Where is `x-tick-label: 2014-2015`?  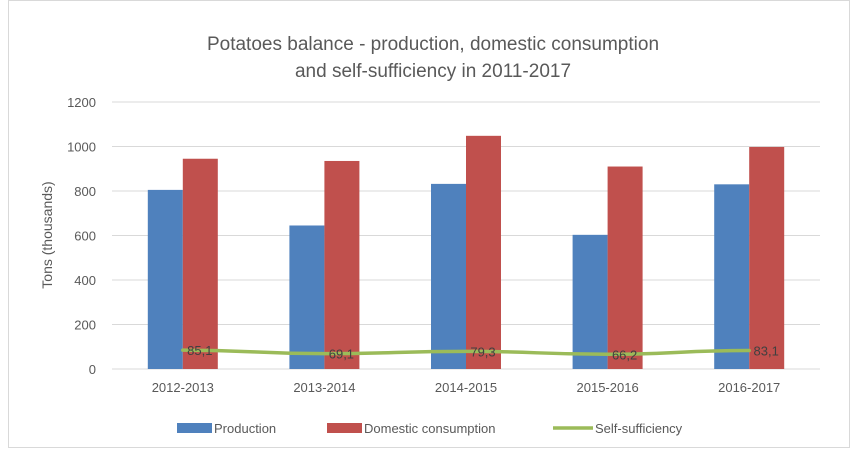
x-tick-label: 2014-2015 is located at coordinates (466, 387).